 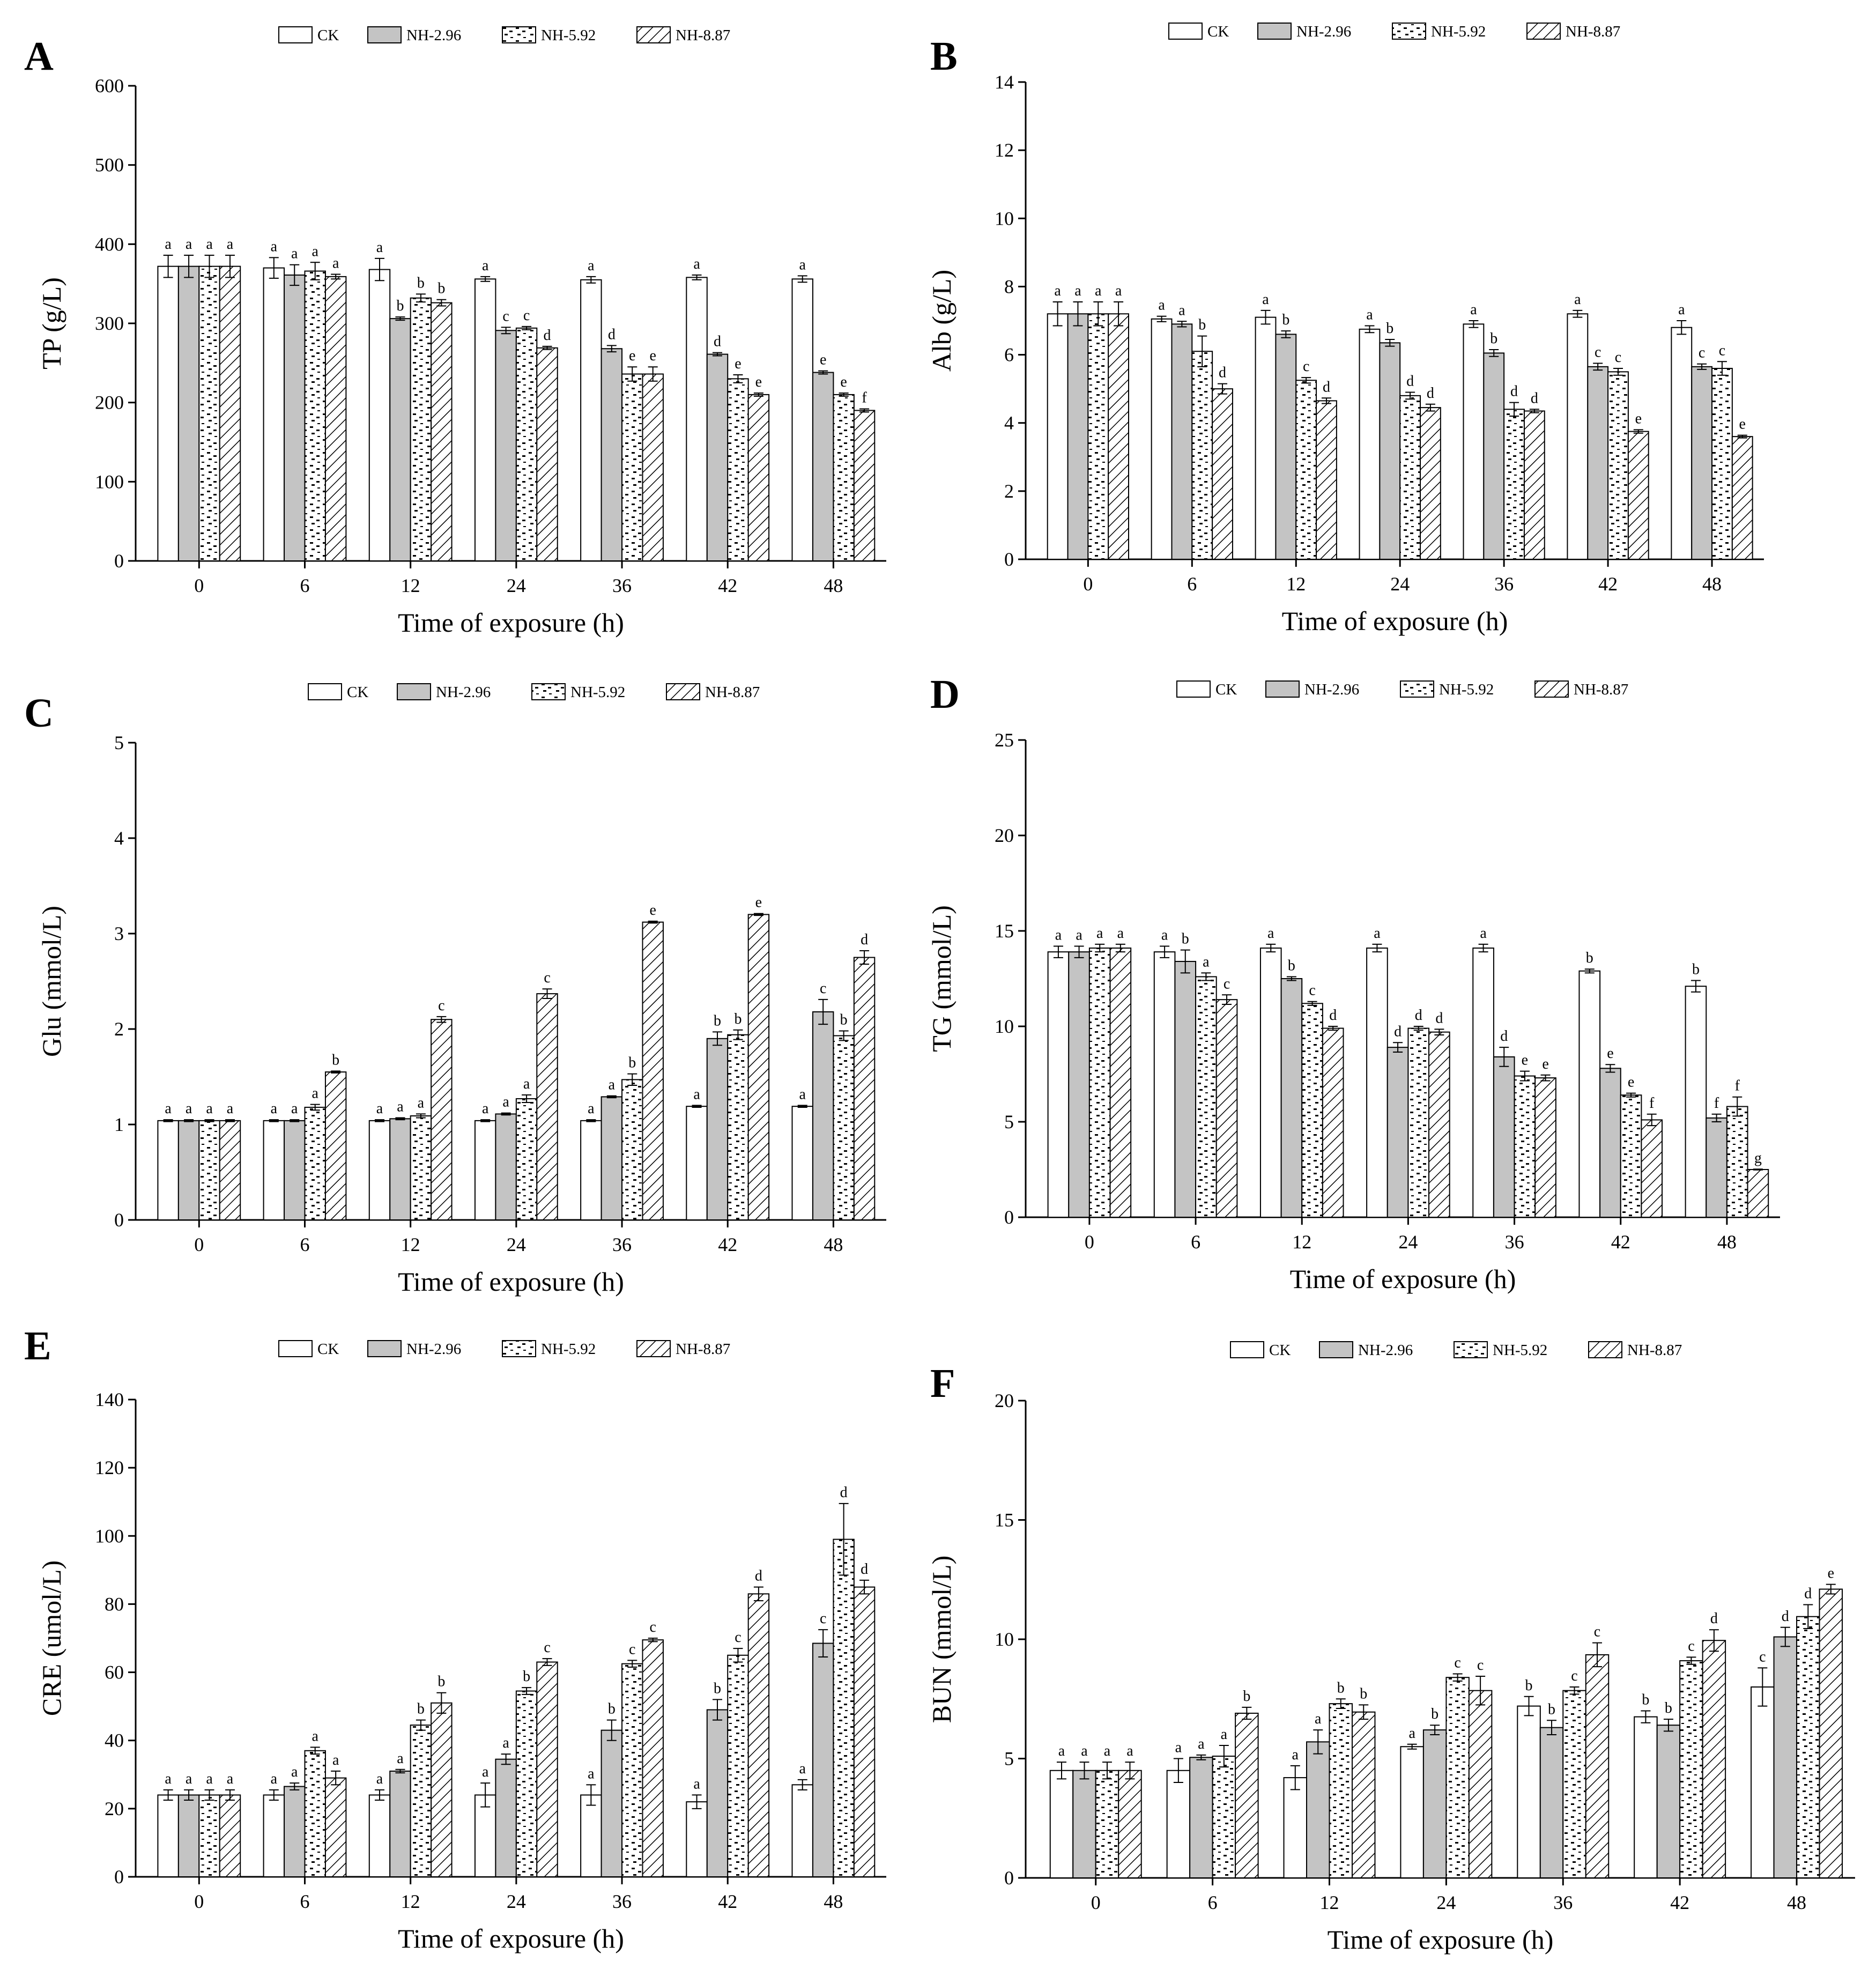 What do you see at coordinates (119, 934) in the screenshot?
I see `y-tick-label: 3` at bounding box center [119, 934].